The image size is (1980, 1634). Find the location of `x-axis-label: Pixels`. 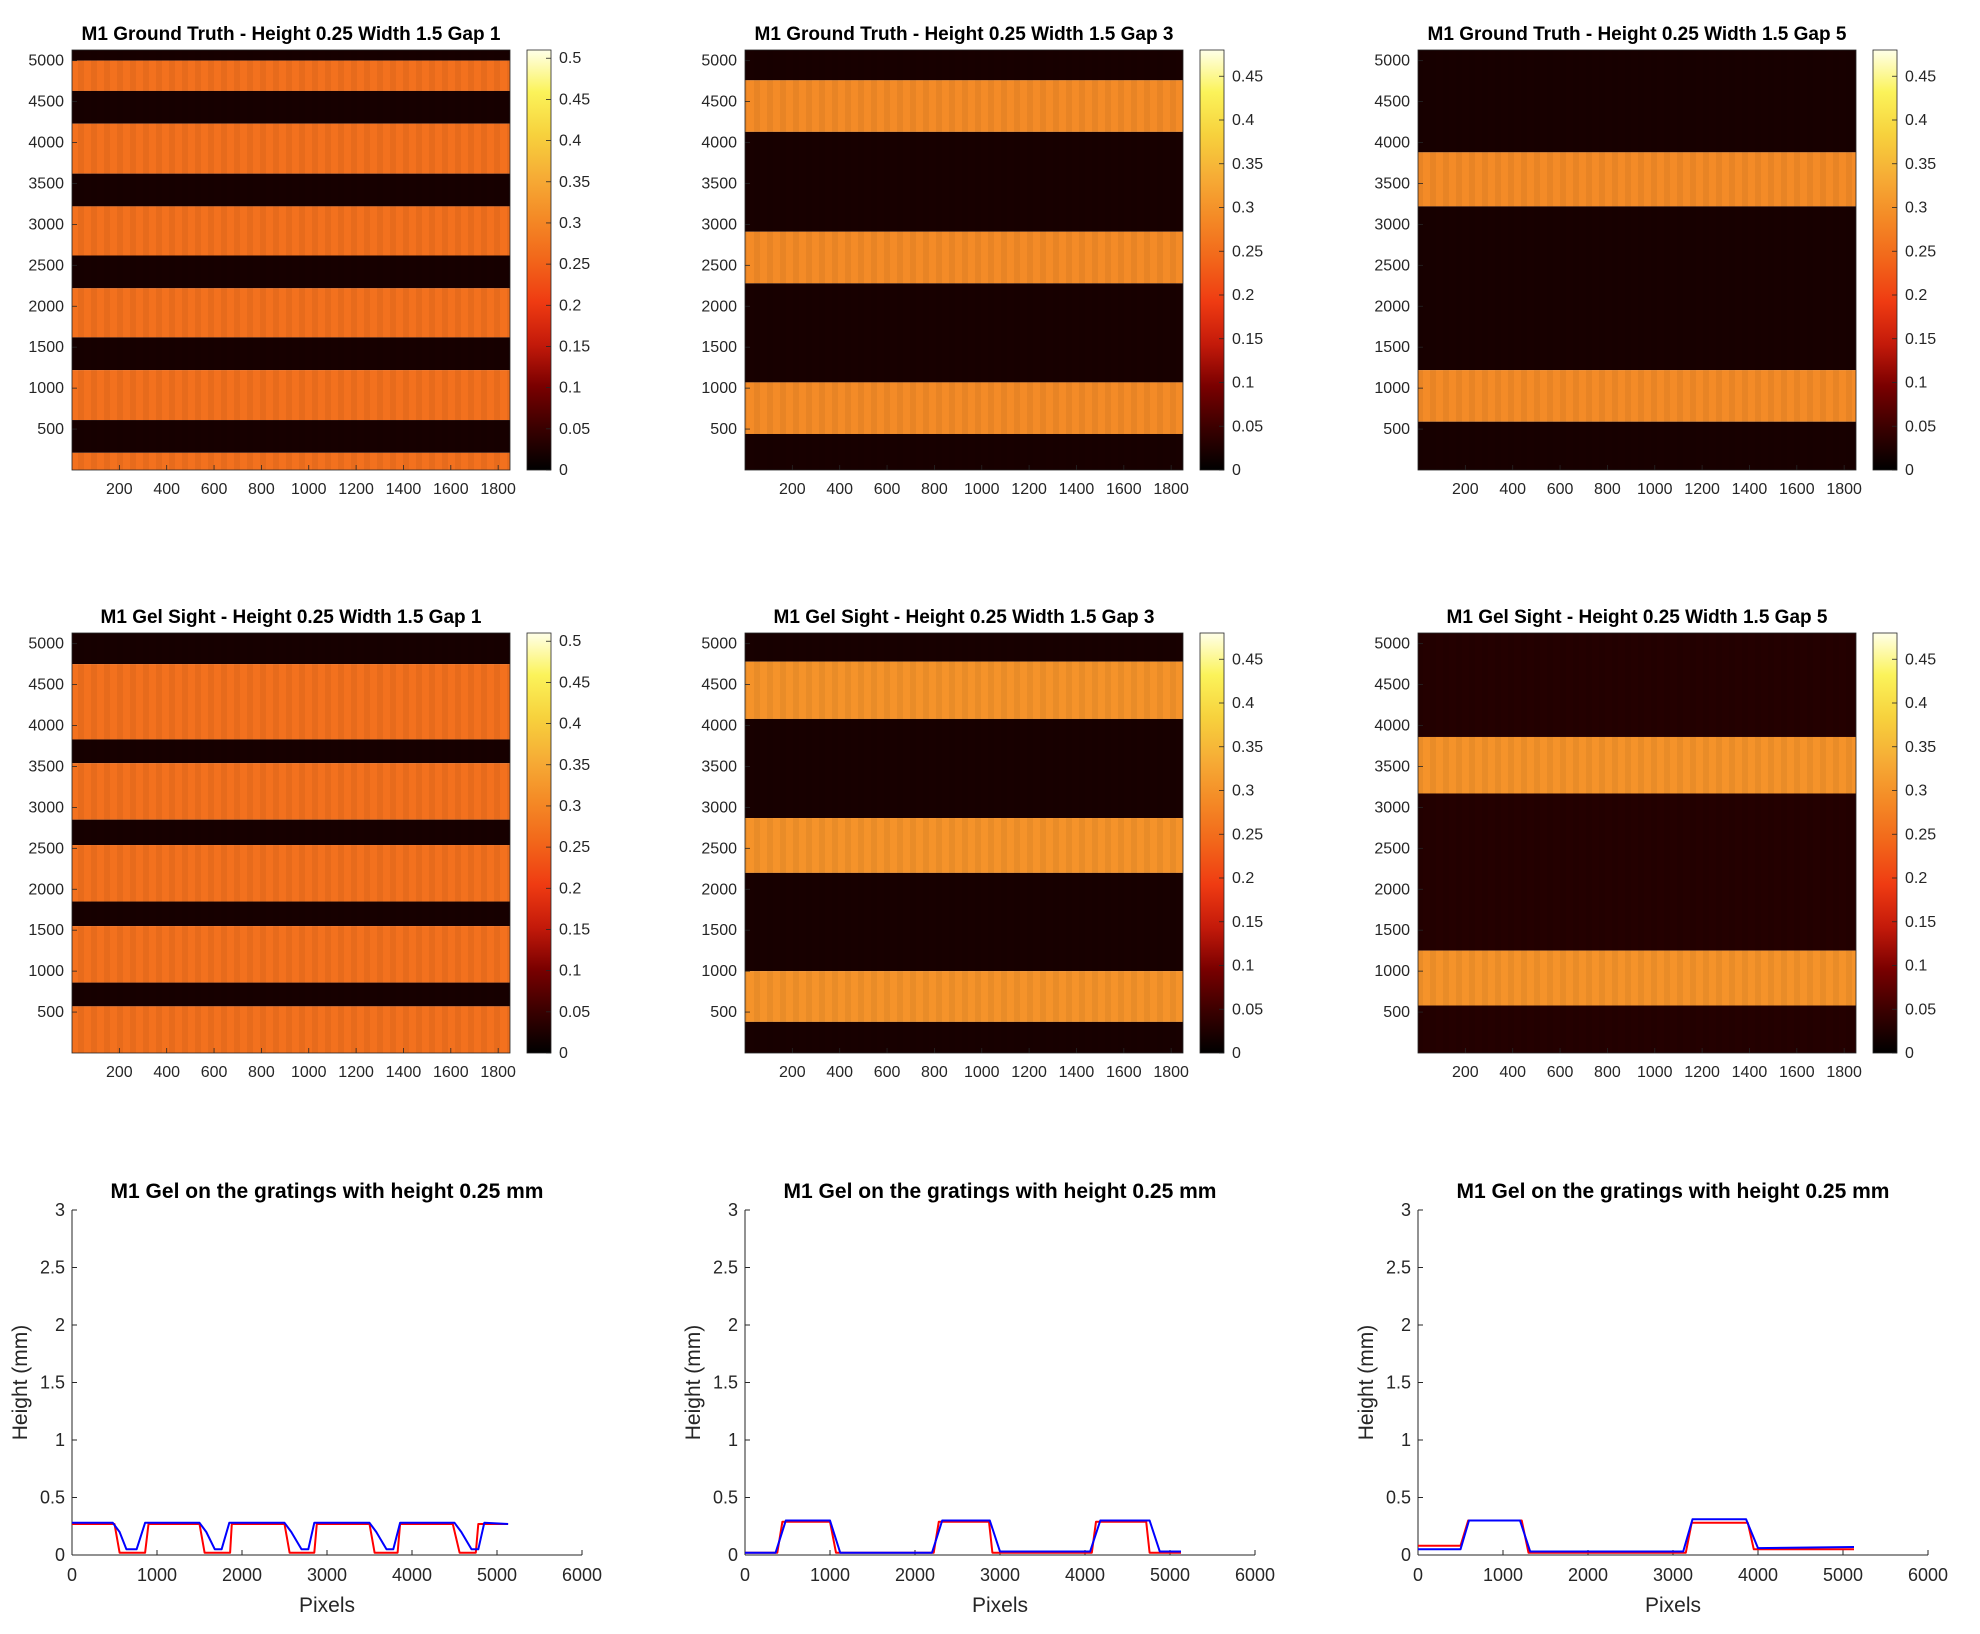

x-axis-label: Pixels is located at coordinates (1000, 1605).